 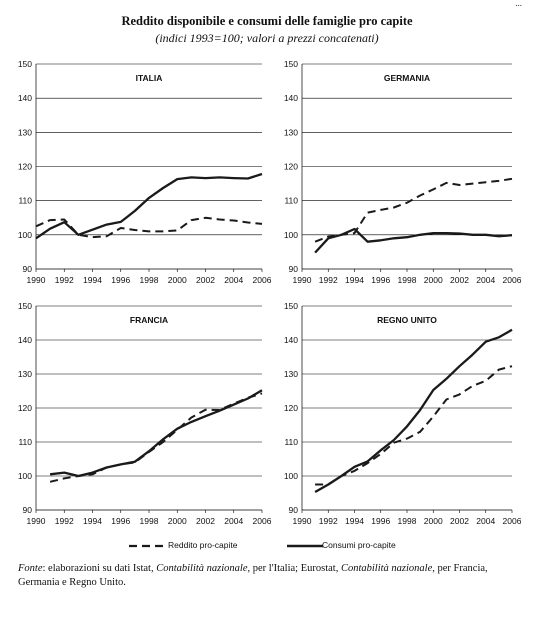 I want to click on germania-xtick-label: 2006, so click(x=512, y=280).